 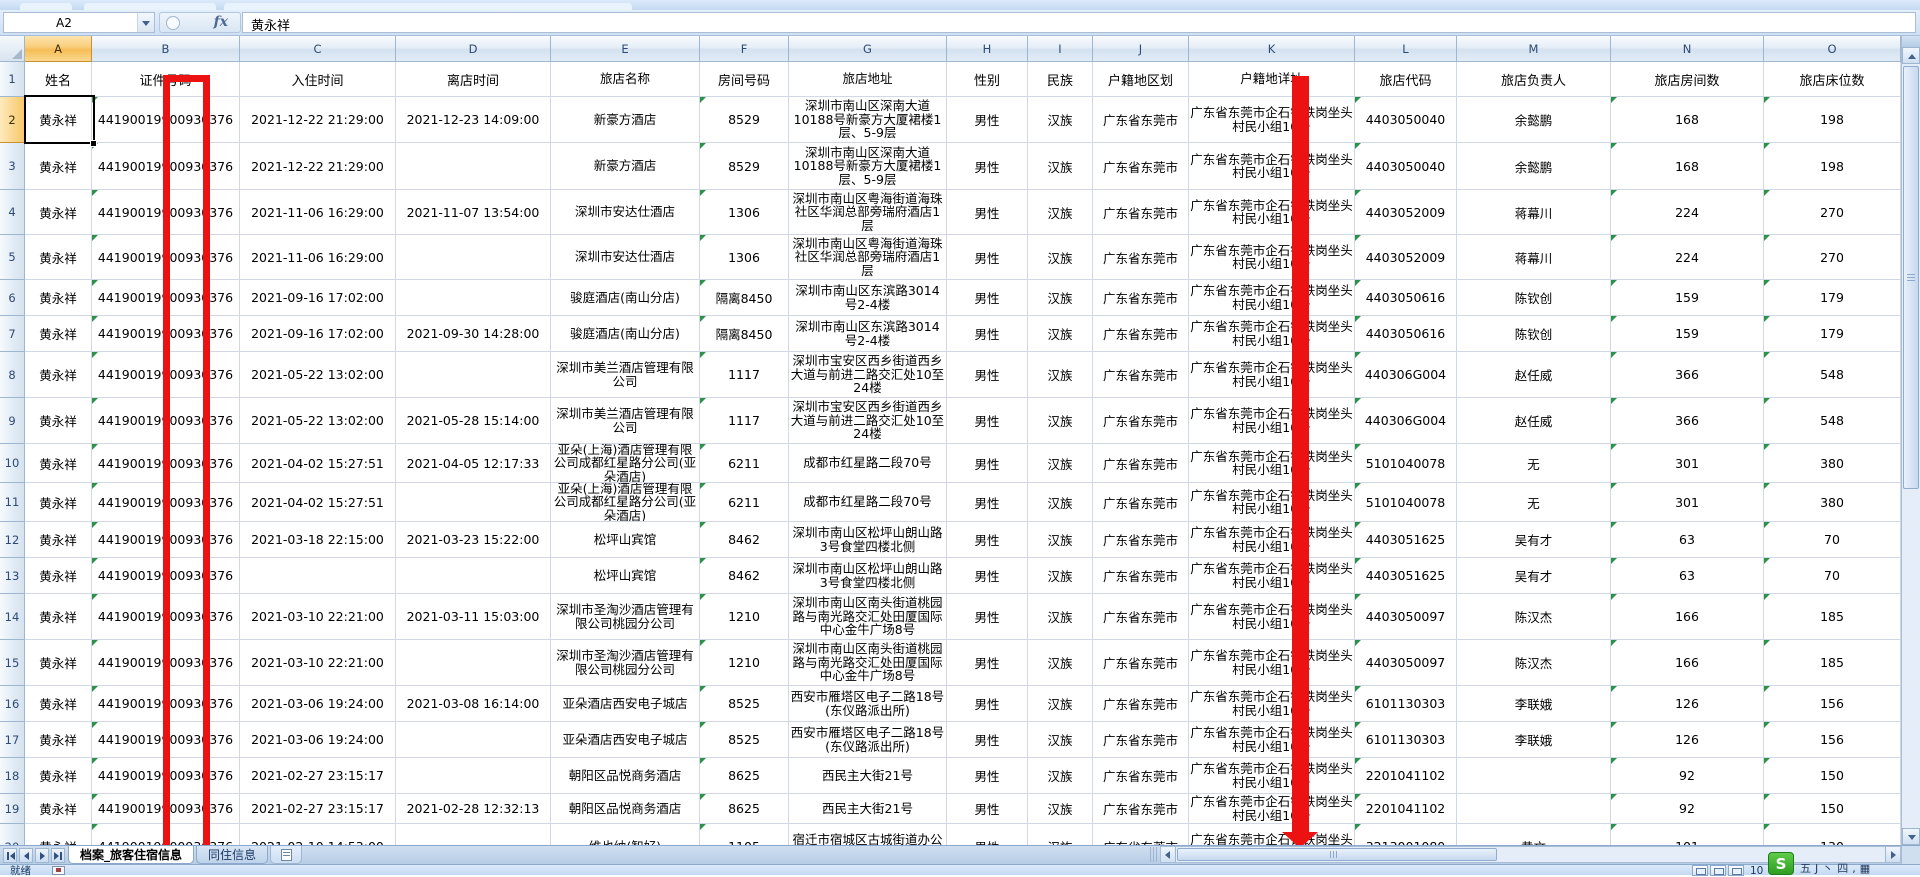 What do you see at coordinates (12, 704) in the screenshot?
I see `row-header-16: 16` at bounding box center [12, 704].